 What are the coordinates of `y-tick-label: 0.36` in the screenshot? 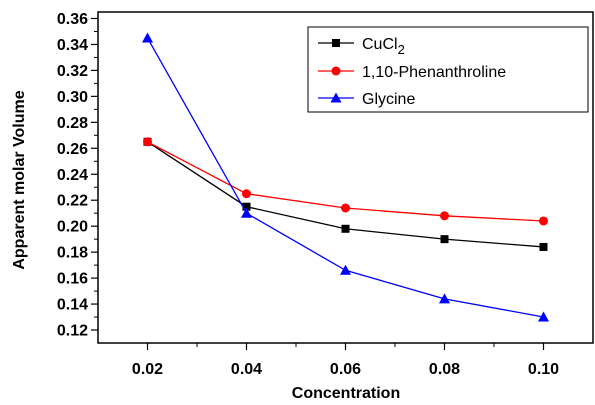 It's located at (72, 19).